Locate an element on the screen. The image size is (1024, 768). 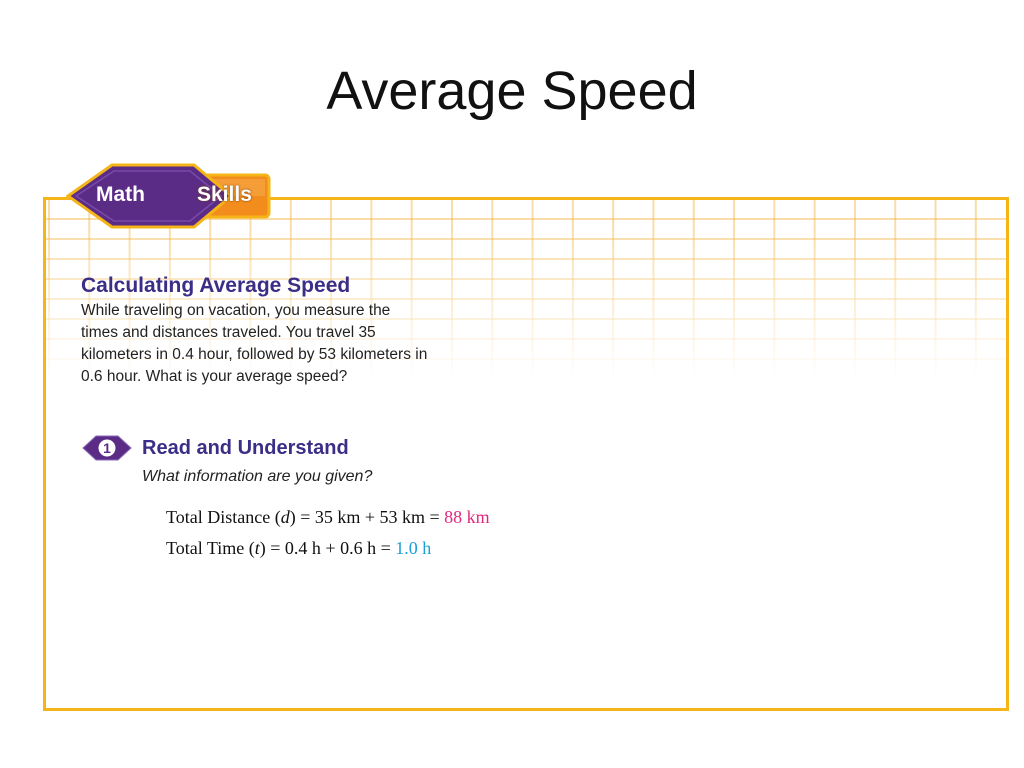
distance-variable: d is located at coordinates (285, 517).